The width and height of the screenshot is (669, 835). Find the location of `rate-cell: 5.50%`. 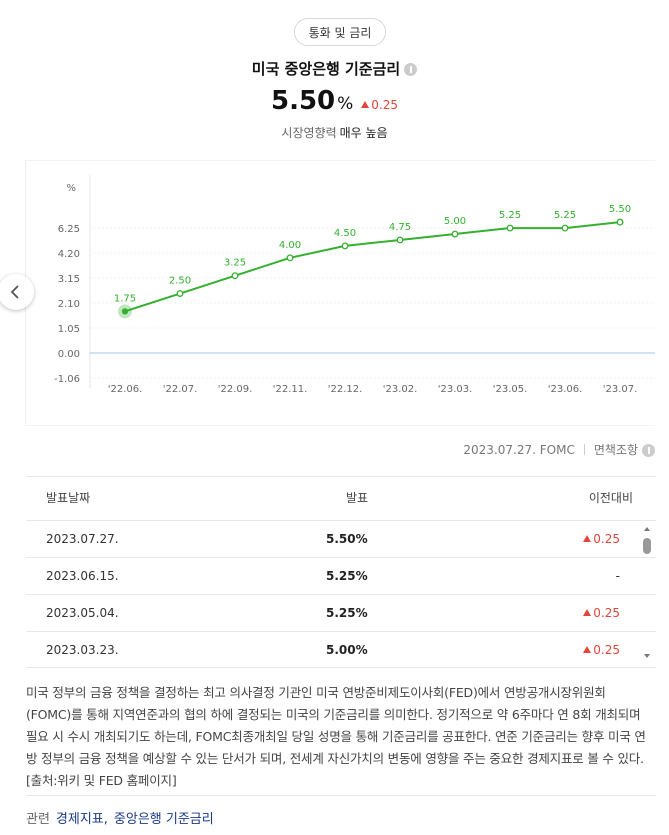

rate-cell: 5.50% is located at coordinates (347, 539).